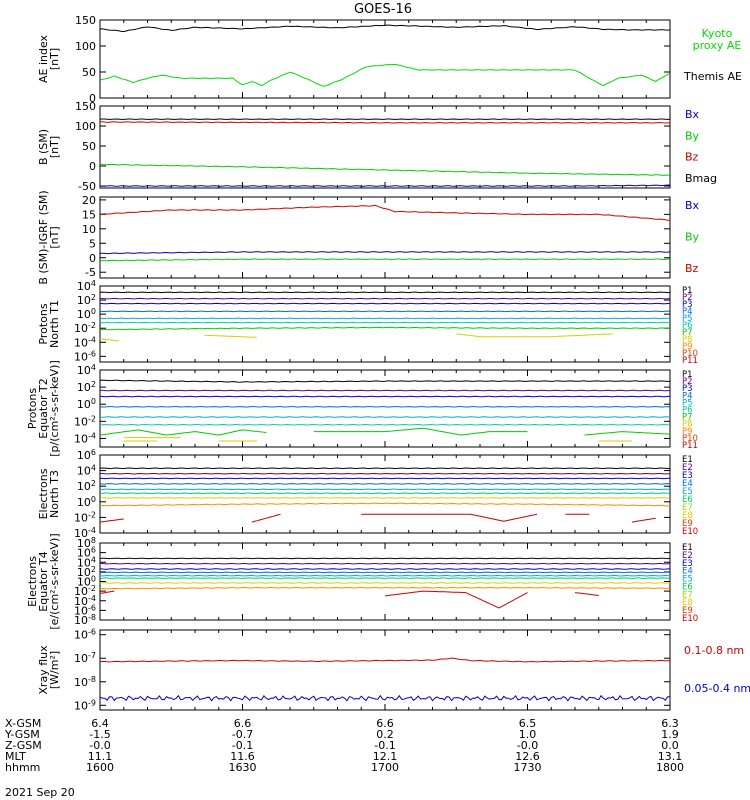 The width and height of the screenshot is (750, 800). I want to click on legend-entry: E6, so click(687, 500).